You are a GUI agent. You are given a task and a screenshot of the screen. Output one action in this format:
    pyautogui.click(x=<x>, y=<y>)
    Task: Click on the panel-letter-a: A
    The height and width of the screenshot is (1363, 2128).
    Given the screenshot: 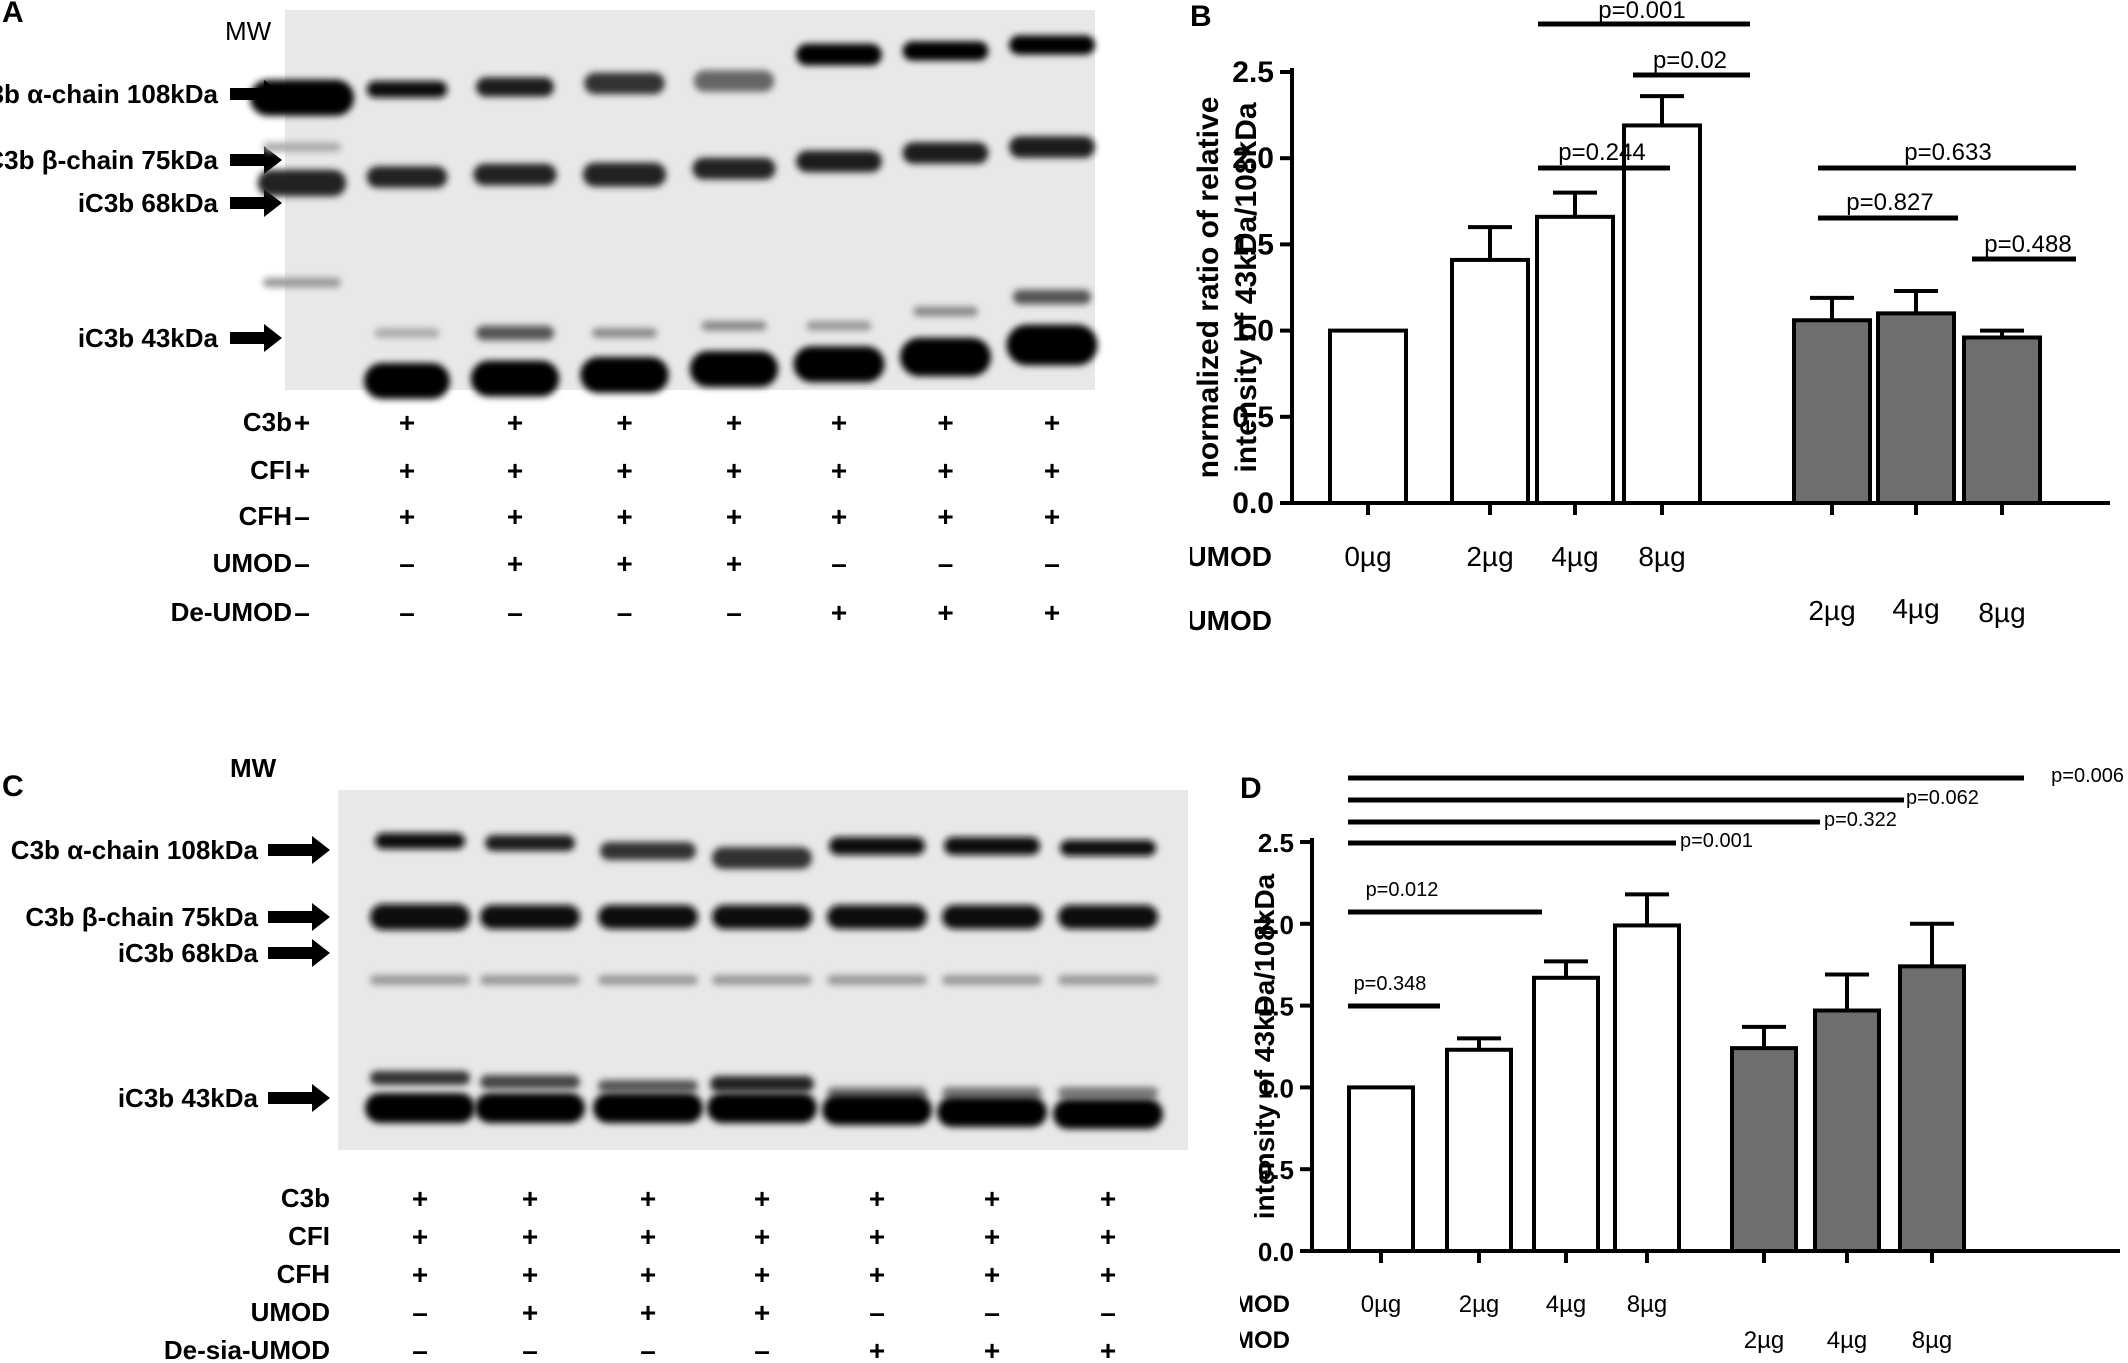 What is the action you would take?
    pyautogui.click(x=13, y=14)
    